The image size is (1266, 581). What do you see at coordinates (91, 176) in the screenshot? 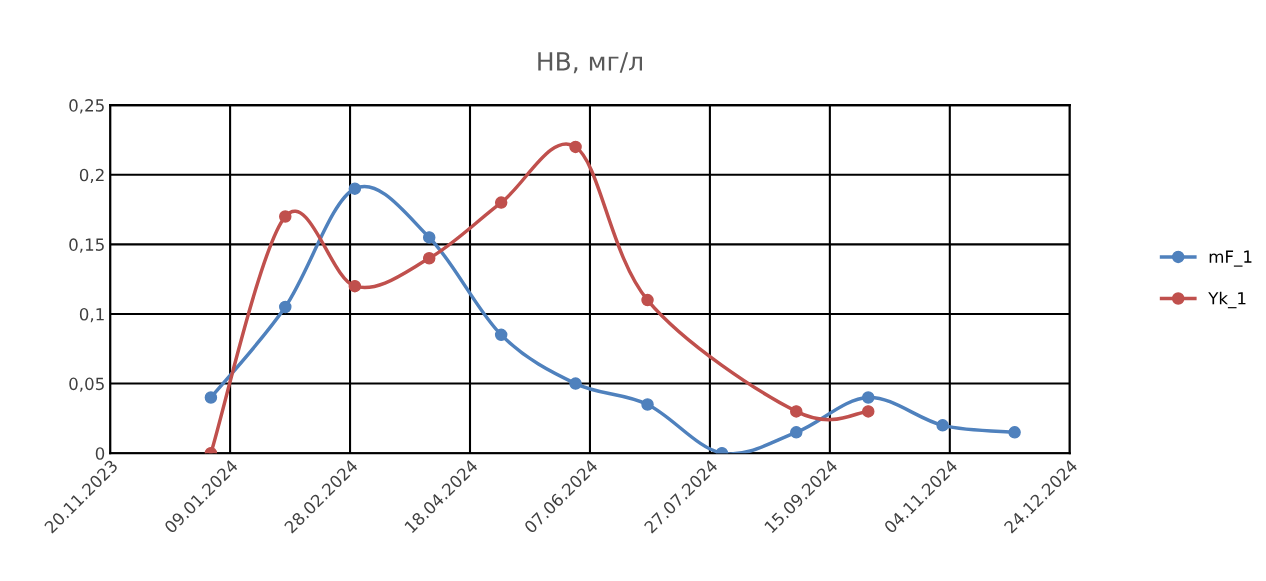
I see `y-tick-label: 0,2` at bounding box center [91, 176].